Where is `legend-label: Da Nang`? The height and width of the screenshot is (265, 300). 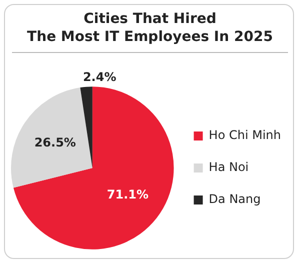 legend-label: Da Nang is located at coordinates (234, 199).